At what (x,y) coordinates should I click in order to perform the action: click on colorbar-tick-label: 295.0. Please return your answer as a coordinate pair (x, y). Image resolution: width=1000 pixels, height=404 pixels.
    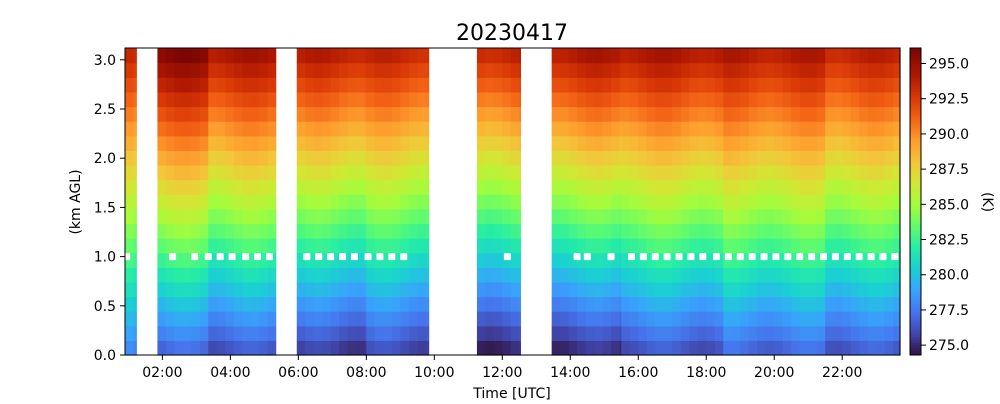
    Looking at the image, I should click on (949, 64).